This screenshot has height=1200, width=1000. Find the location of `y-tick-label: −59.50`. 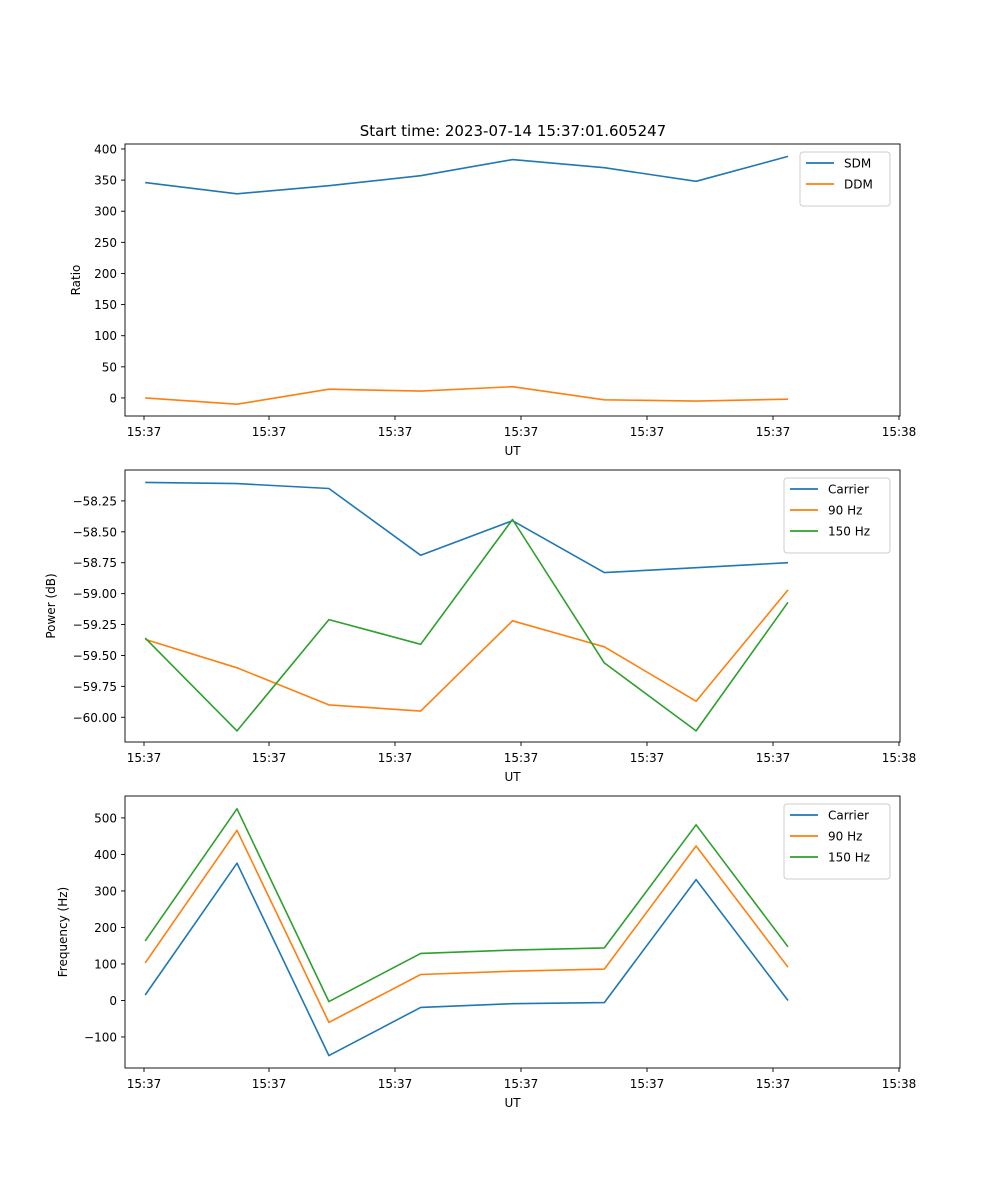

y-tick-label: −59.50 is located at coordinates (95, 656).